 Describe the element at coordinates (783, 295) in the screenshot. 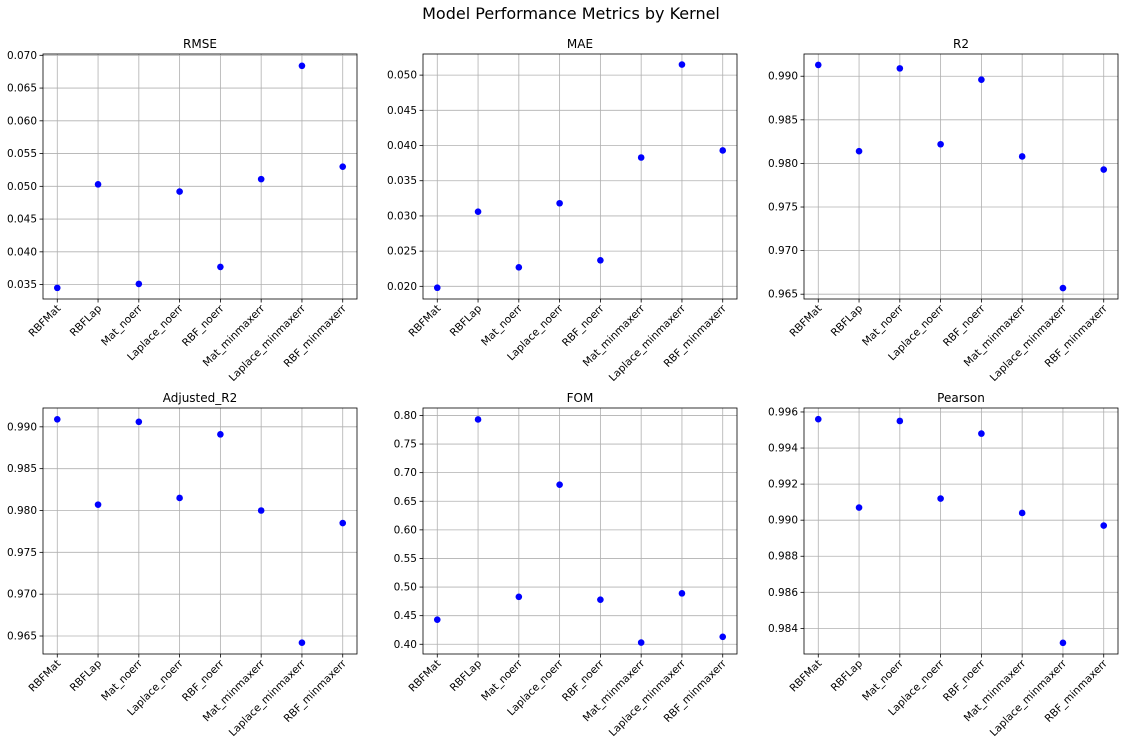

I see `y-tick-label: 0.965` at that location.